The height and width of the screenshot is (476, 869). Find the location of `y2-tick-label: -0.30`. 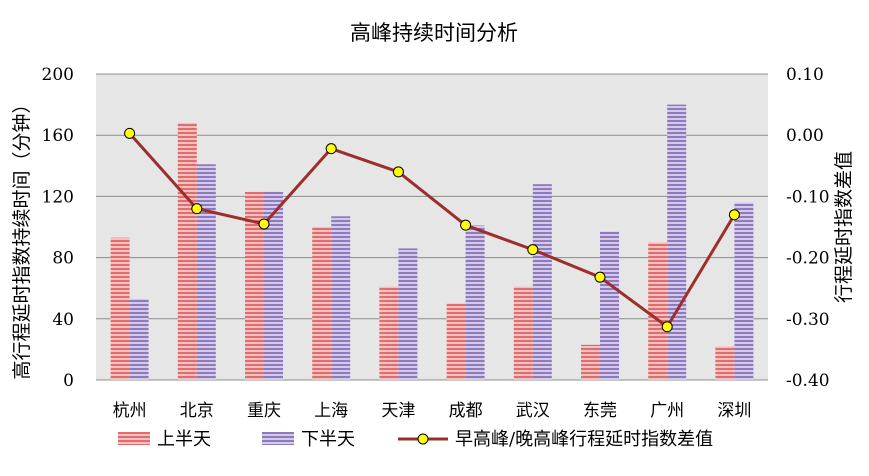

y2-tick-label: -0.30 is located at coordinates (808, 320).